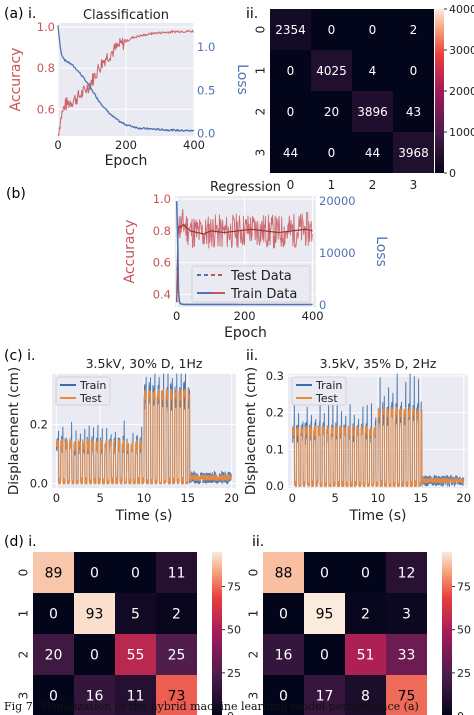  Describe the element at coordinates (144, 363) in the screenshot. I see `chart-title: 3.5kV, 30% D, 1Hz` at that location.